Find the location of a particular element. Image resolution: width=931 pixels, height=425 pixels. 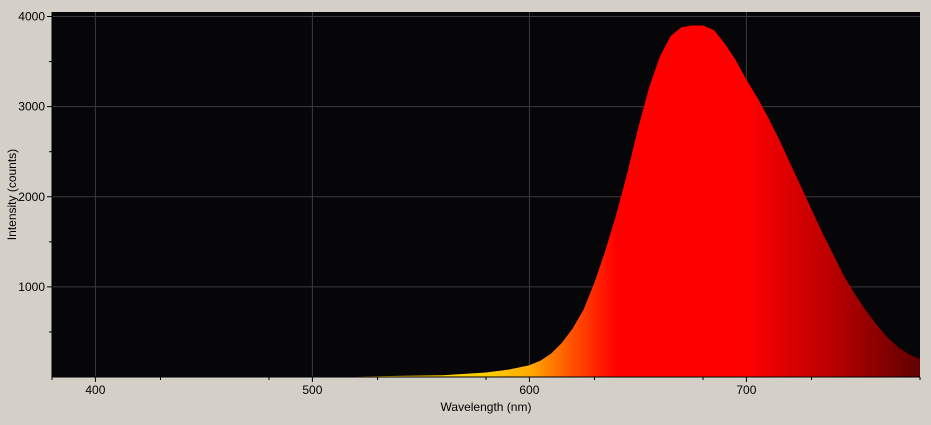

x-tick-label: 500 is located at coordinates (312, 390).